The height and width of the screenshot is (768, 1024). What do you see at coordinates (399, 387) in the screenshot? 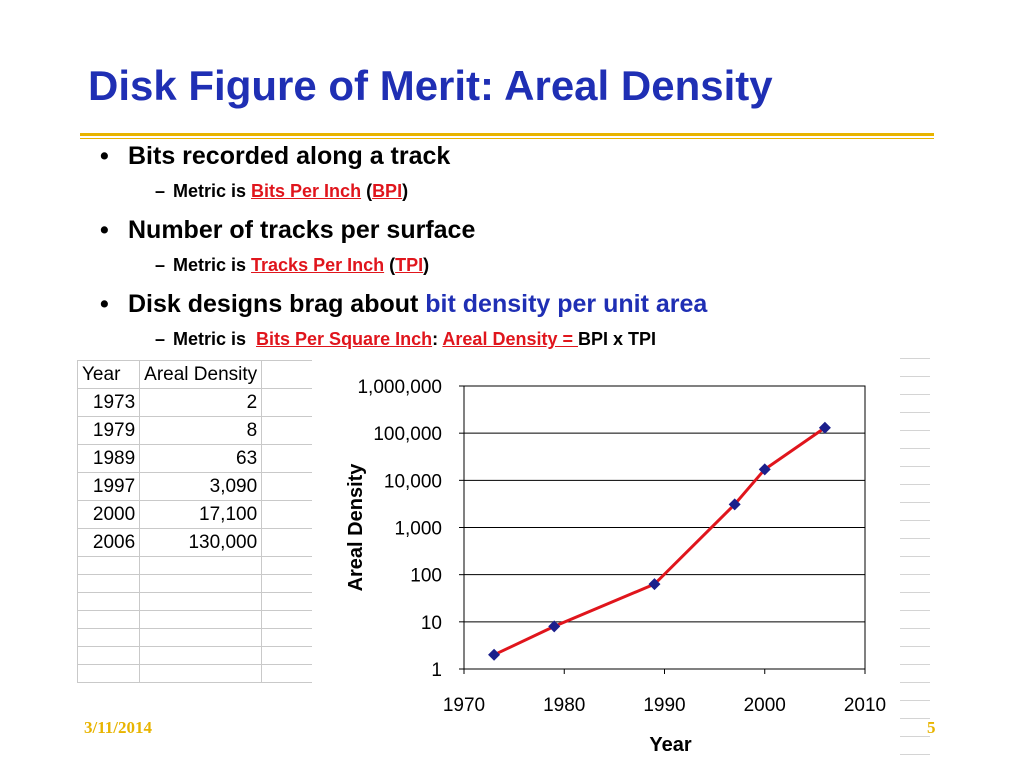
I see `y-tick-label: 1,000,000` at bounding box center [399, 387].